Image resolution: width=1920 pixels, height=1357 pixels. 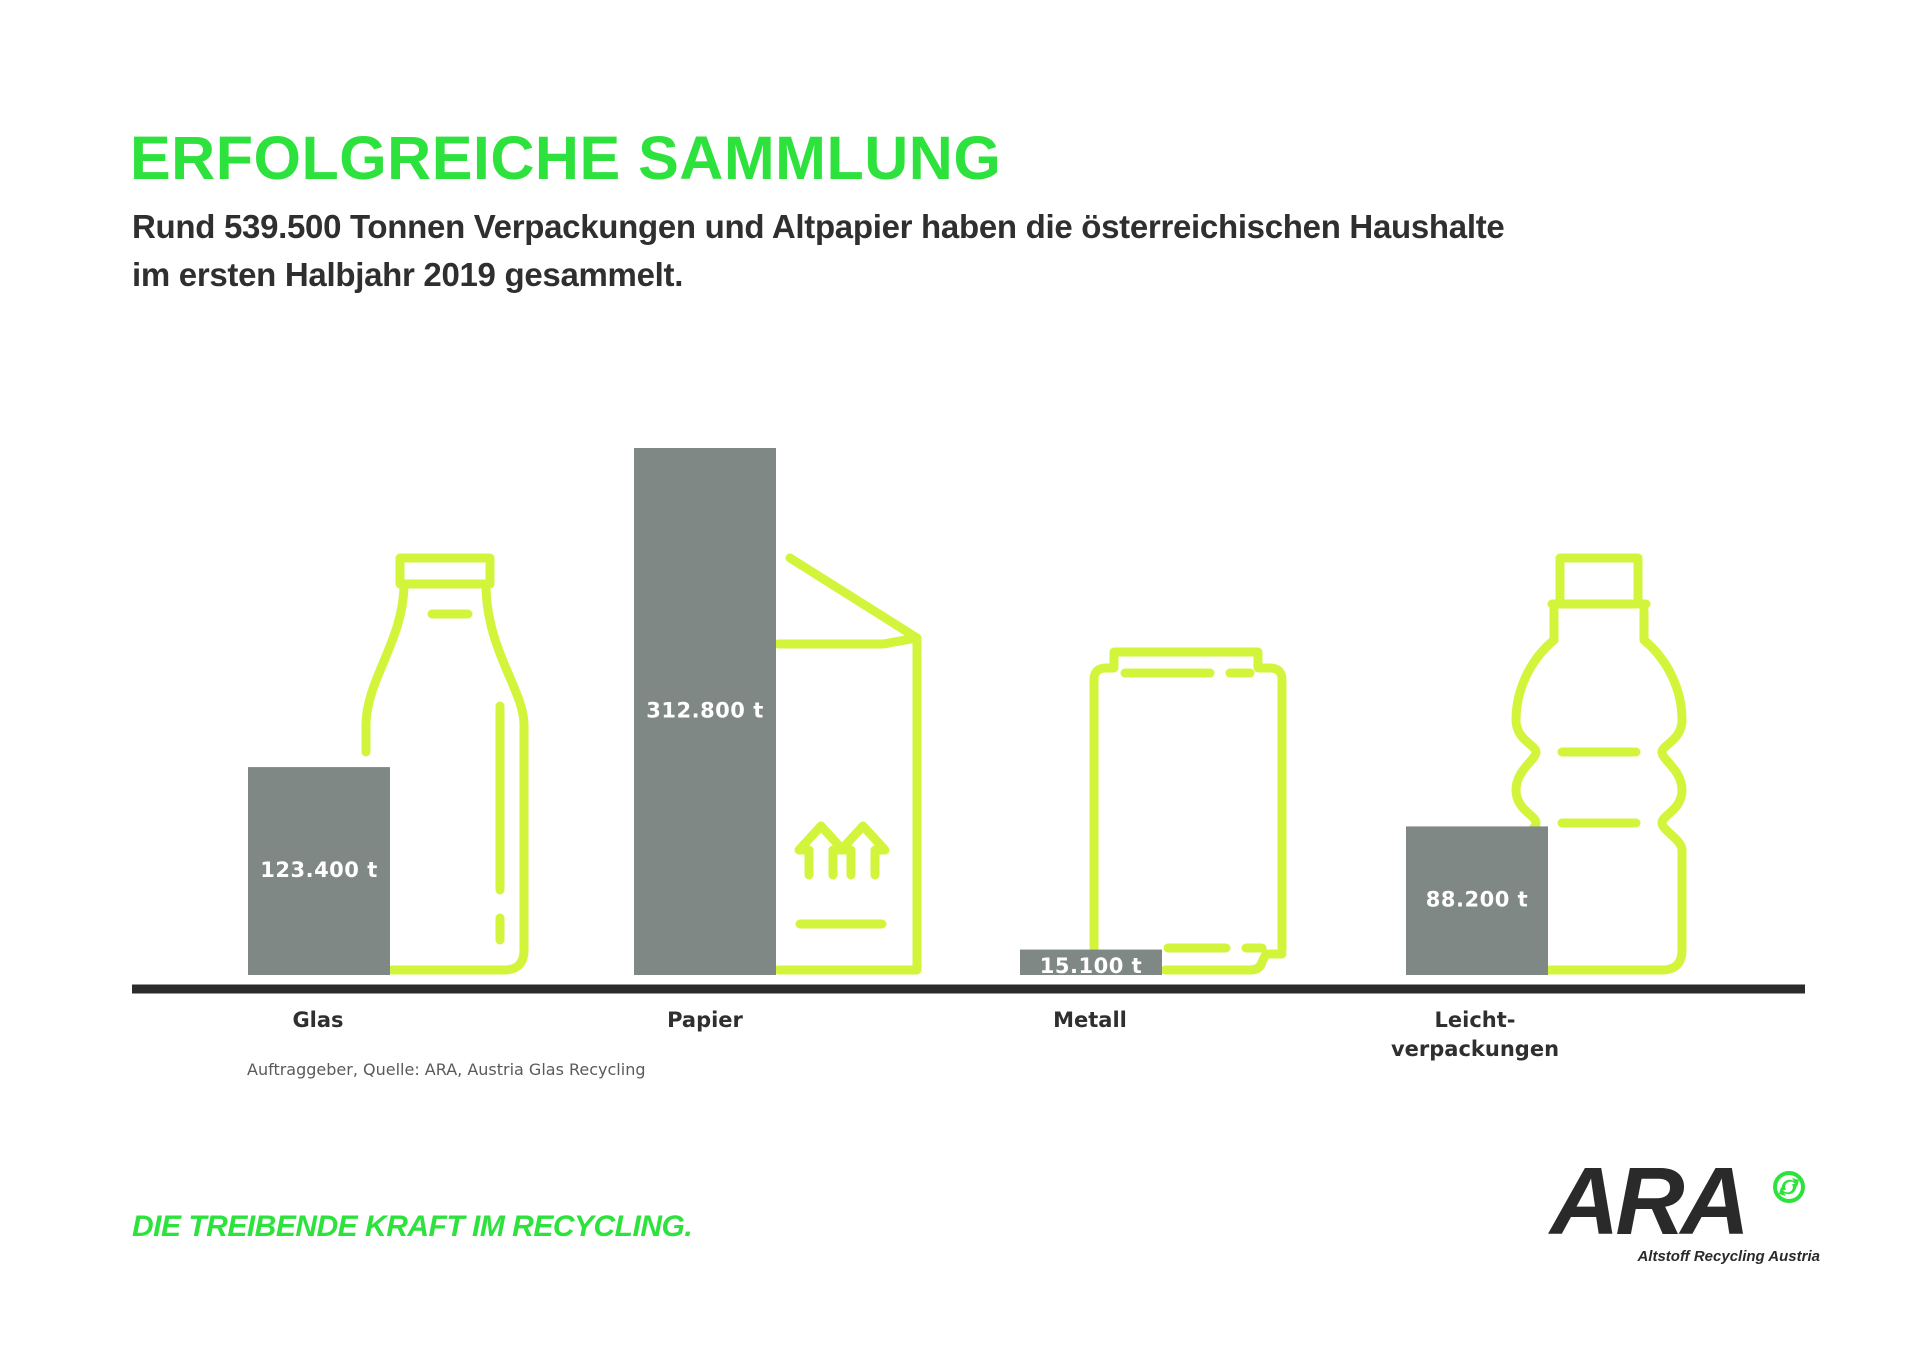 What do you see at coordinates (318, 1020) in the screenshot?
I see `category-label-0: Glas` at bounding box center [318, 1020].